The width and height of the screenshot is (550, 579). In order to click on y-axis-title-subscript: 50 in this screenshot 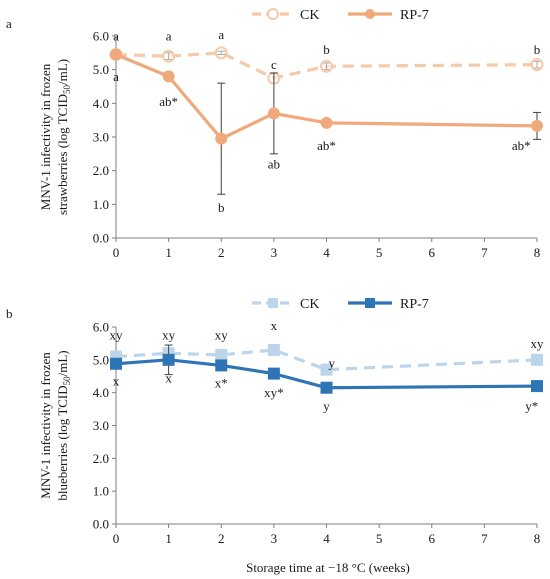, I will do `click(67, 381)`.